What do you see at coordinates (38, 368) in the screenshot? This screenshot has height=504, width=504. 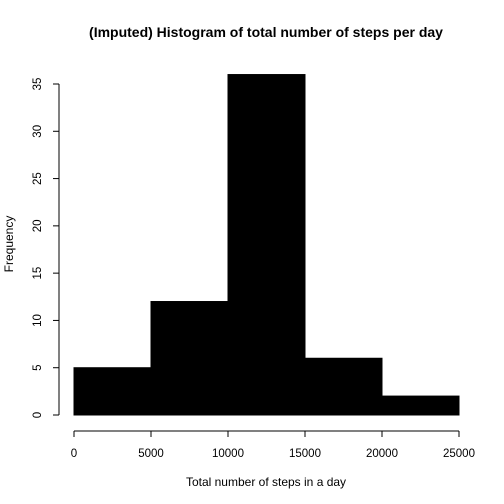 I see `y-tick-label: 5` at bounding box center [38, 368].